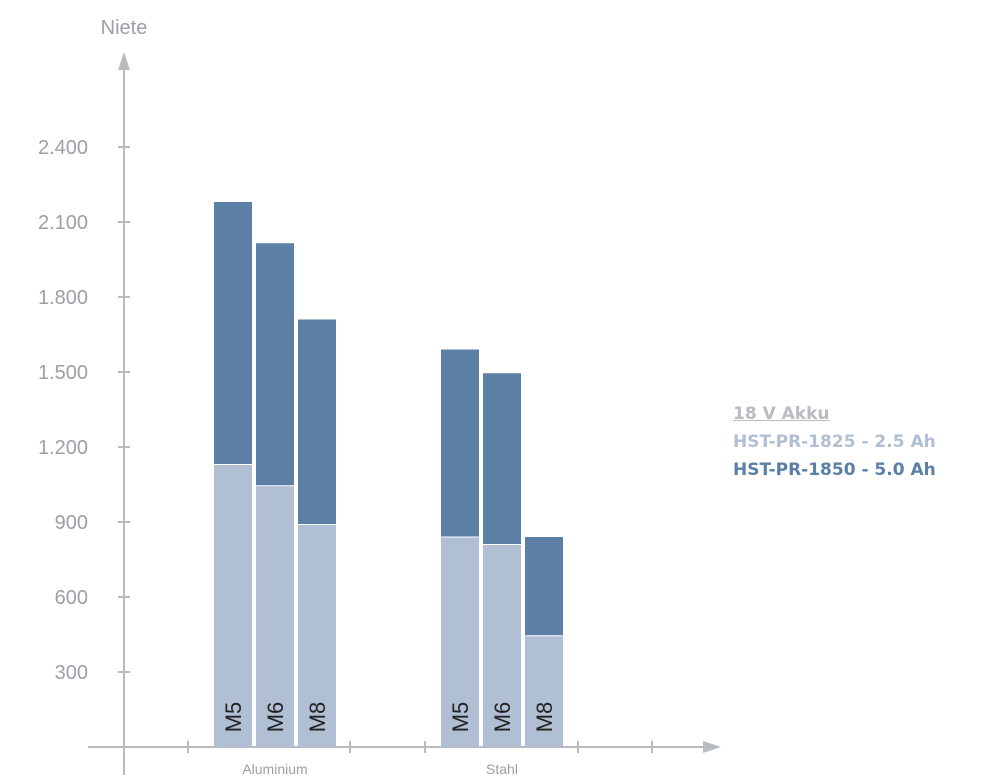 The height and width of the screenshot is (780, 992). Describe the element at coordinates (274, 769) in the screenshot. I see `category-label-aluminium: Aluminium` at that location.